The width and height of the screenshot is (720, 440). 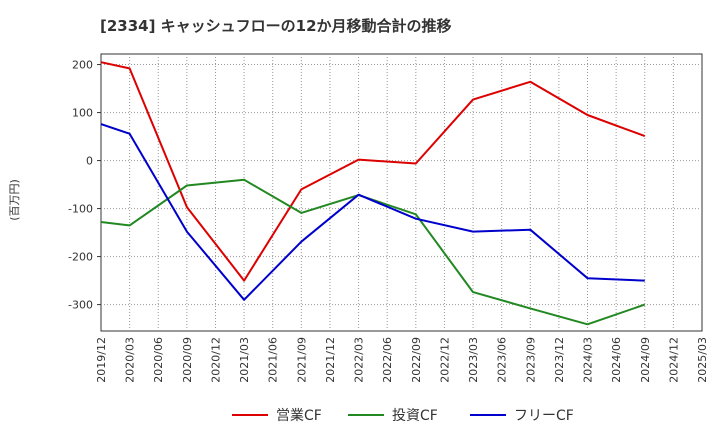 I want to click on x-tick-label: 2021/06, so click(x=273, y=360).